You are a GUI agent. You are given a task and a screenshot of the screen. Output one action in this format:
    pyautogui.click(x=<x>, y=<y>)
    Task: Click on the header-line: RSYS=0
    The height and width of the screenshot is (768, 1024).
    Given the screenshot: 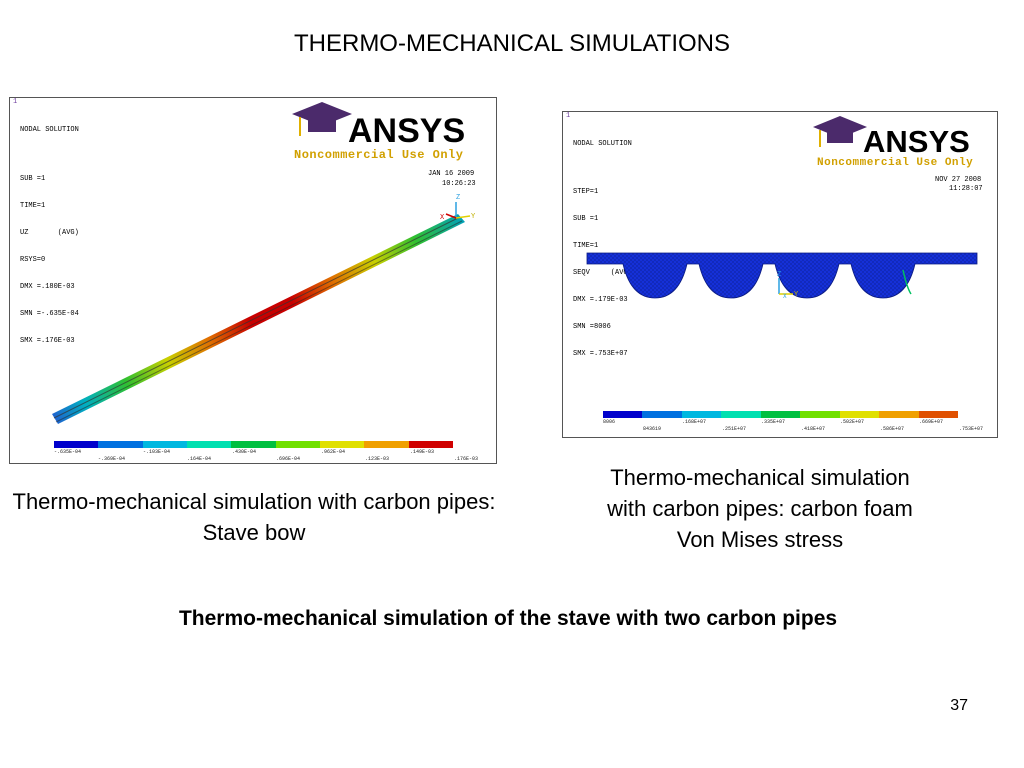 What is the action you would take?
    pyautogui.click(x=33, y=260)
    